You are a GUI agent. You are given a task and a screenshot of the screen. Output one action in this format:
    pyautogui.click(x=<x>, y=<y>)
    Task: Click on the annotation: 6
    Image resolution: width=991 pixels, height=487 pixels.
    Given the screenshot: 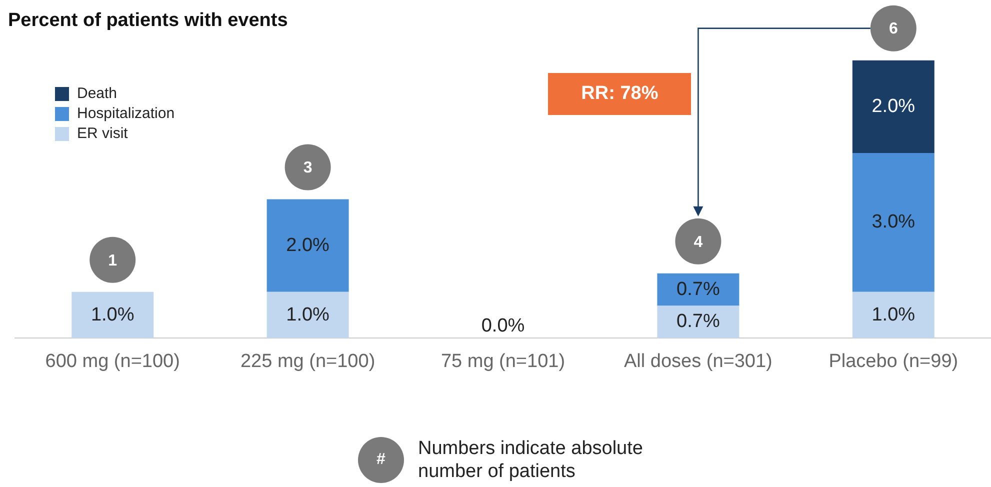 What is the action you would take?
    pyautogui.click(x=893, y=29)
    